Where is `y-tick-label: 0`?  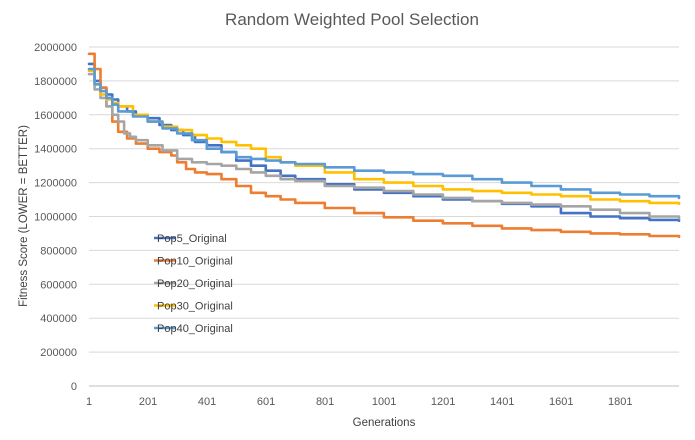 y-tick-label: 0 is located at coordinates (74, 387).